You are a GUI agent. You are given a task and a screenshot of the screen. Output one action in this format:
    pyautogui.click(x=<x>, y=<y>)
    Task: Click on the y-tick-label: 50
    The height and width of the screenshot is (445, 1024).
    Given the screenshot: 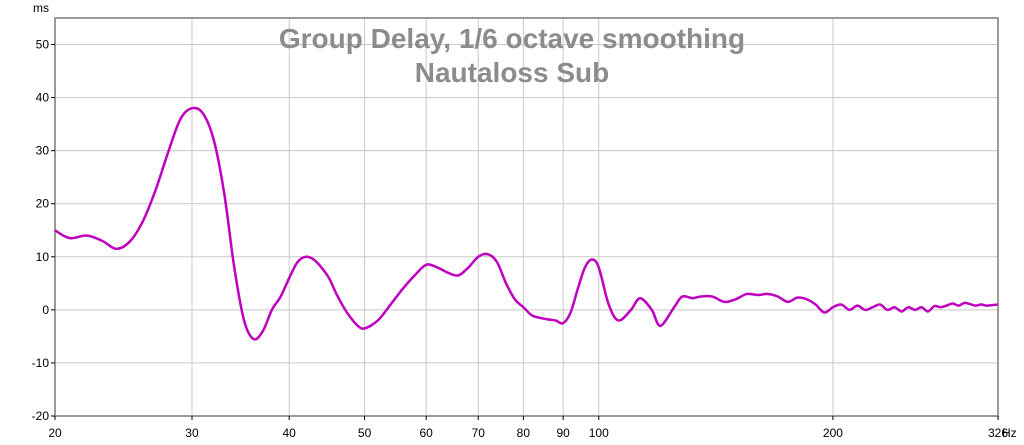 What is the action you would take?
    pyautogui.click(x=43, y=45)
    